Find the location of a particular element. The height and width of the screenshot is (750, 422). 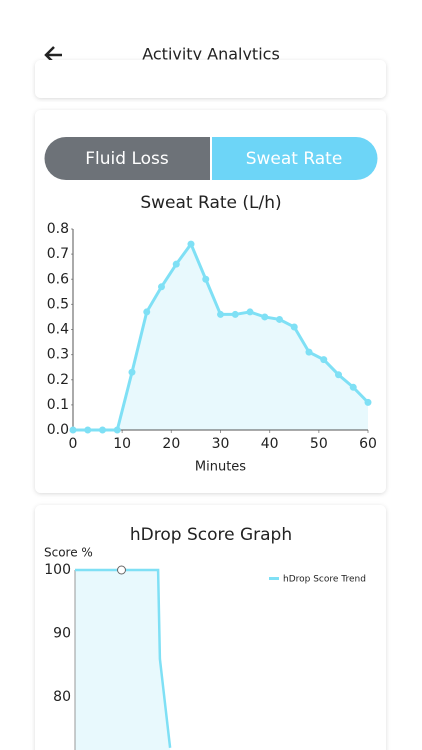

area is located at coordinates (123, 660).